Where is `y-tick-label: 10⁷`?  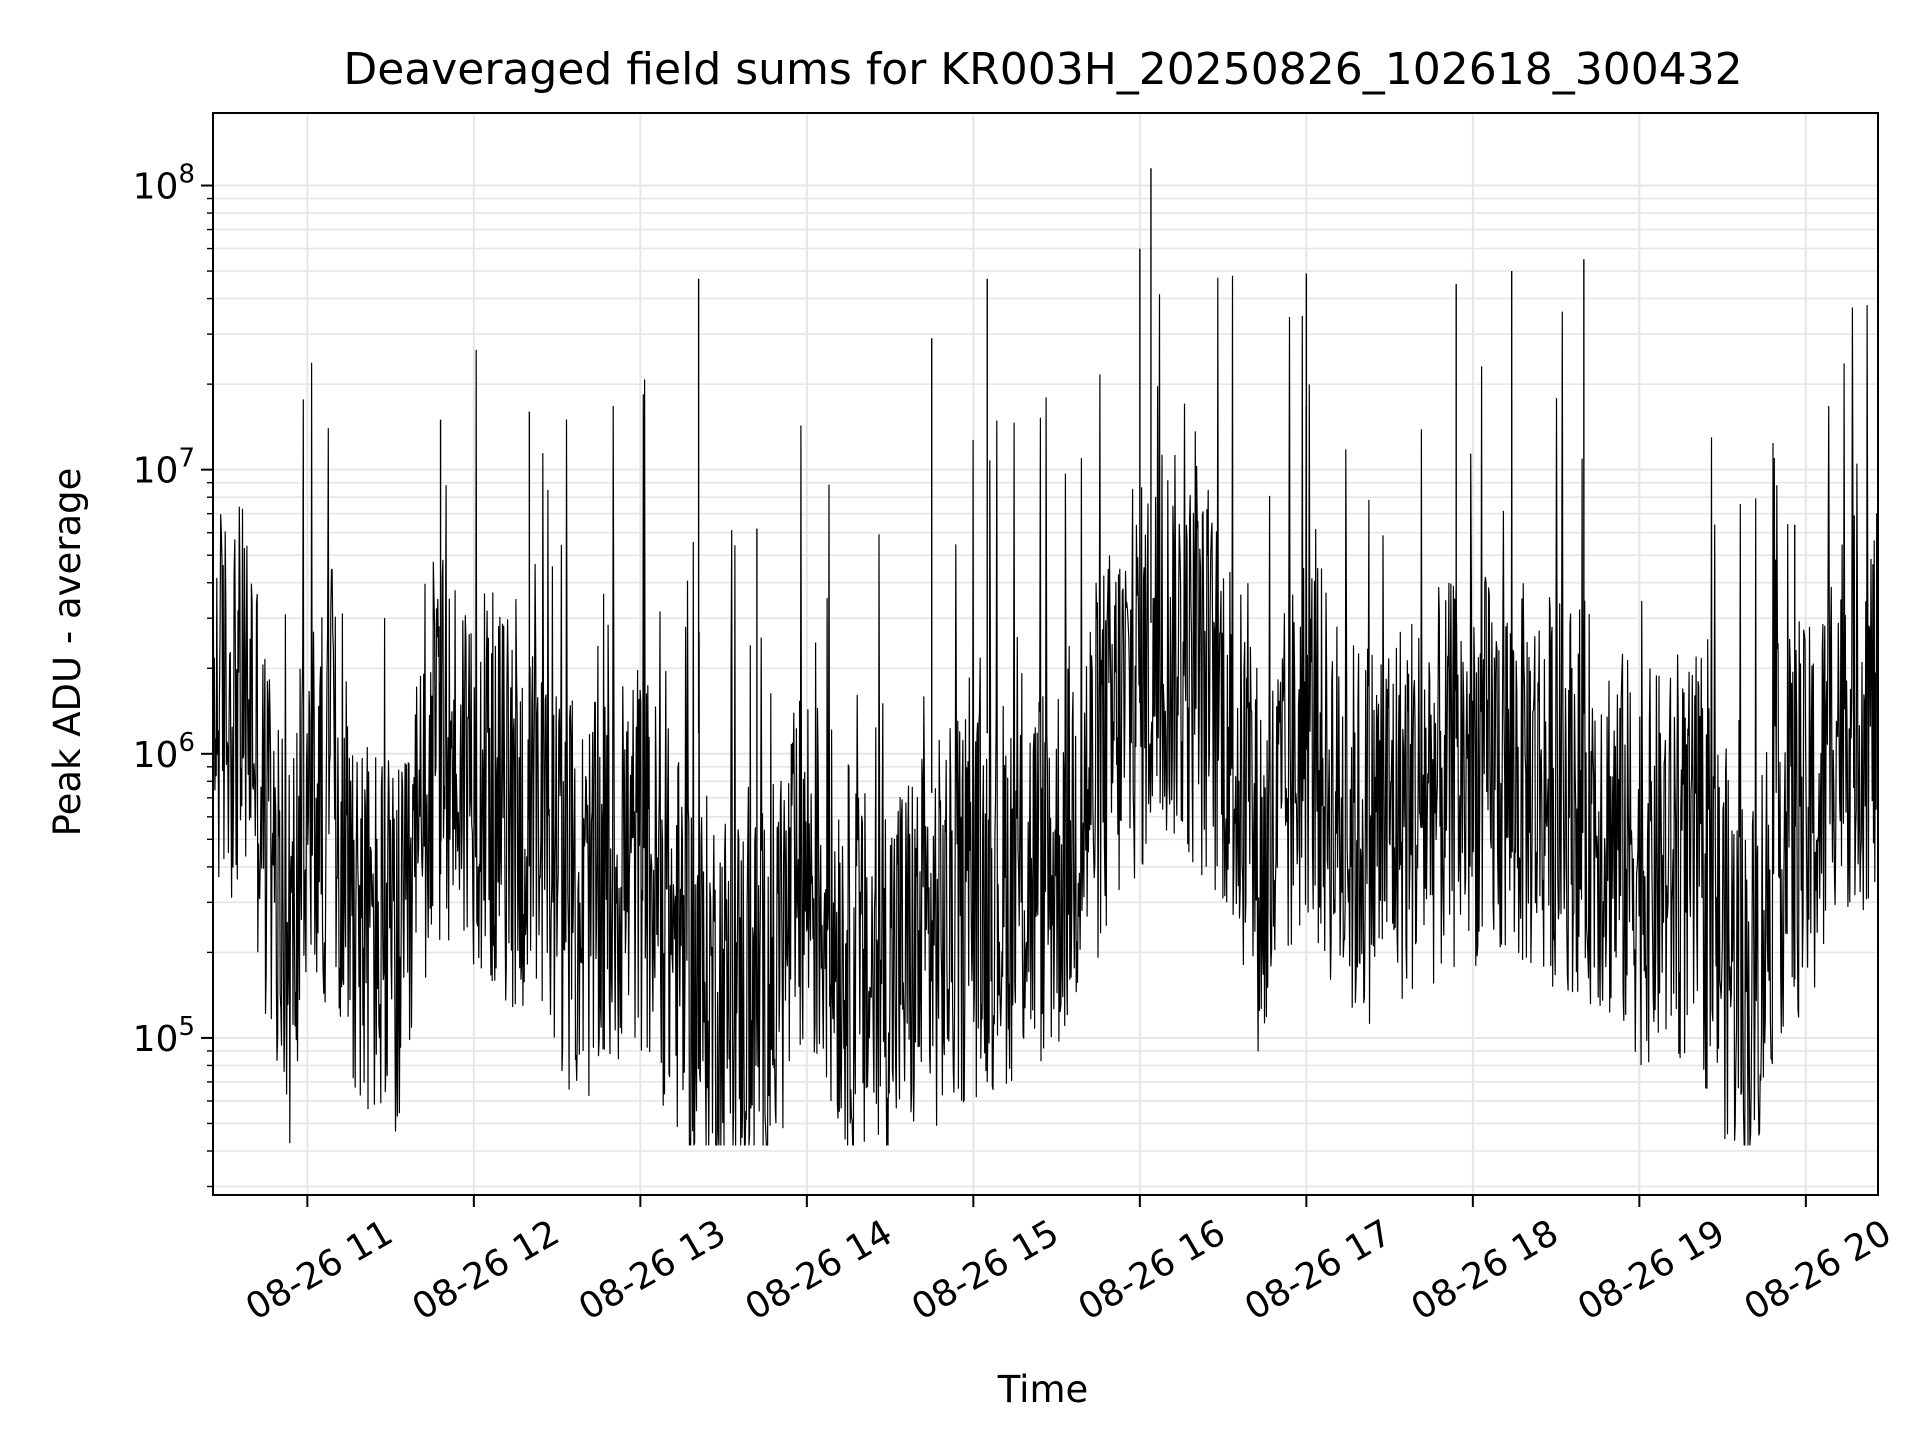 y-tick-label: 10⁷ is located at coordinates (164, 468).